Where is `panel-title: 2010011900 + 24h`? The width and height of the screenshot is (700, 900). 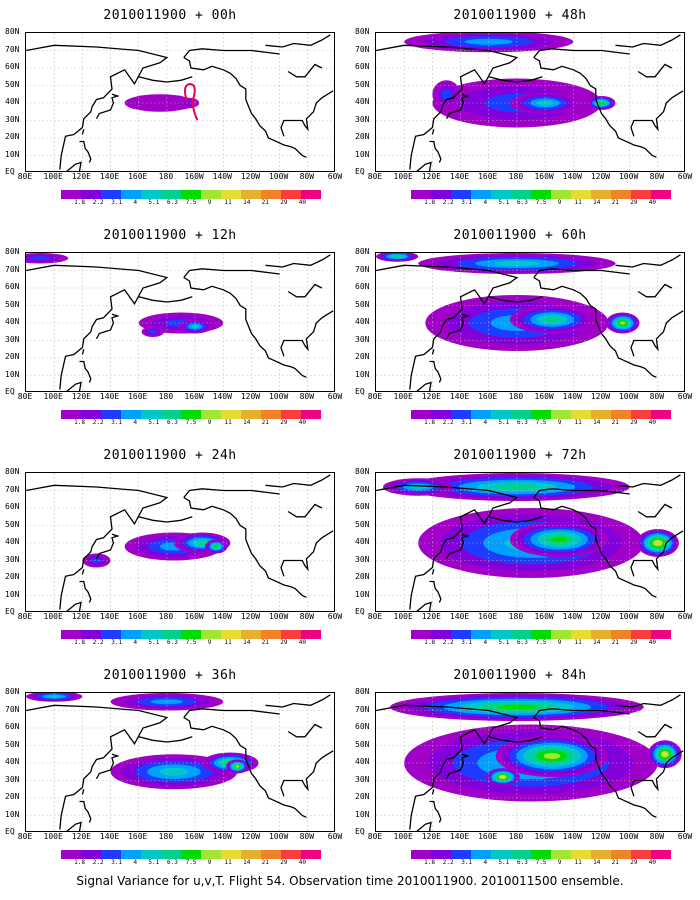
panel-title: 2010011900 + 24h is located at coordinates (170, 455).